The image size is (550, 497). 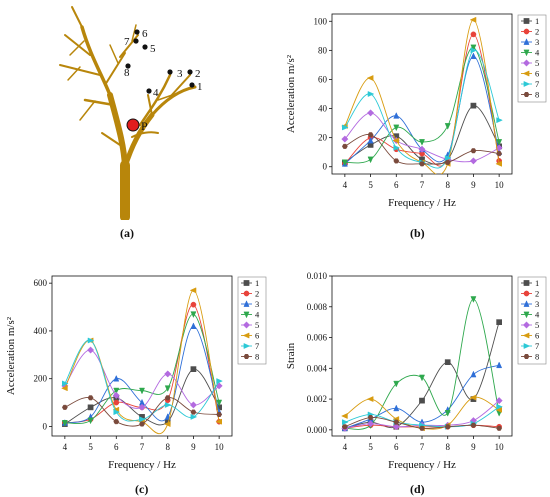 I want to click on legend-item: 5, so click(x=530, y=325).